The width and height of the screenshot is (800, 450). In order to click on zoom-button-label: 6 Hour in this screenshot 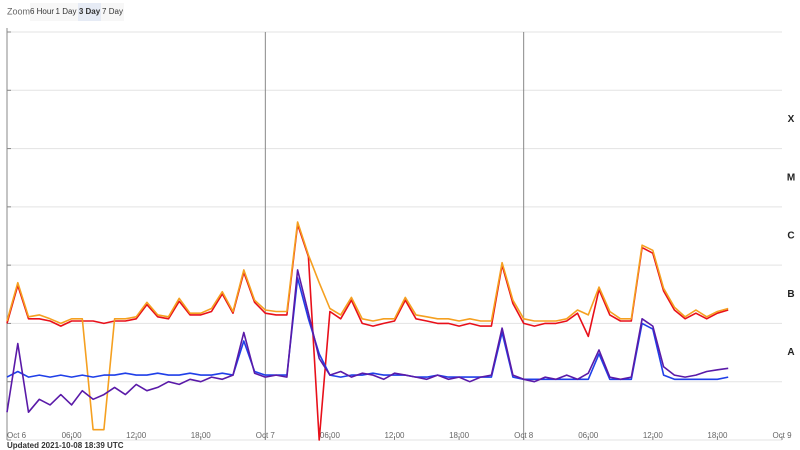, I will do `click(42, 11)`.